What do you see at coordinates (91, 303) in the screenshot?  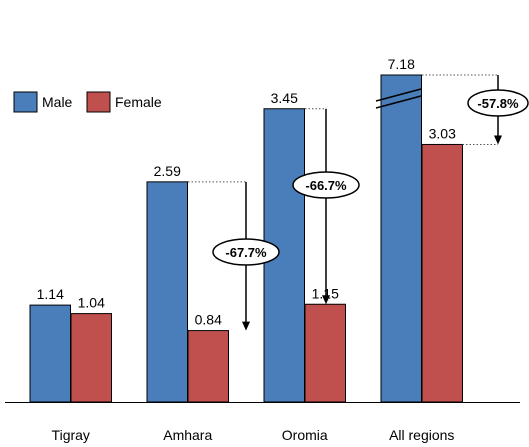 I see `value-label: 1.04` at bounding box center [91, 303].